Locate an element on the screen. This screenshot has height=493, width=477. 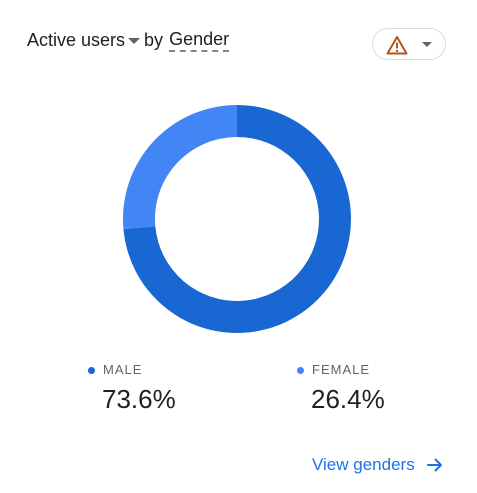
chip-caret-down-icon is located at coordinates (427, 44).